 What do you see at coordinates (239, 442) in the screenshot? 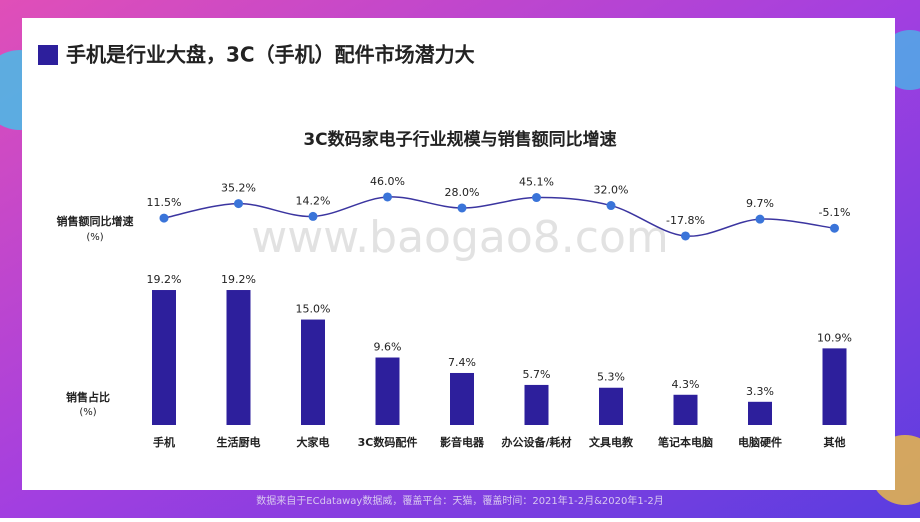
I see `x-tick-label: 生活厨电` at bounding box center [239, 442].